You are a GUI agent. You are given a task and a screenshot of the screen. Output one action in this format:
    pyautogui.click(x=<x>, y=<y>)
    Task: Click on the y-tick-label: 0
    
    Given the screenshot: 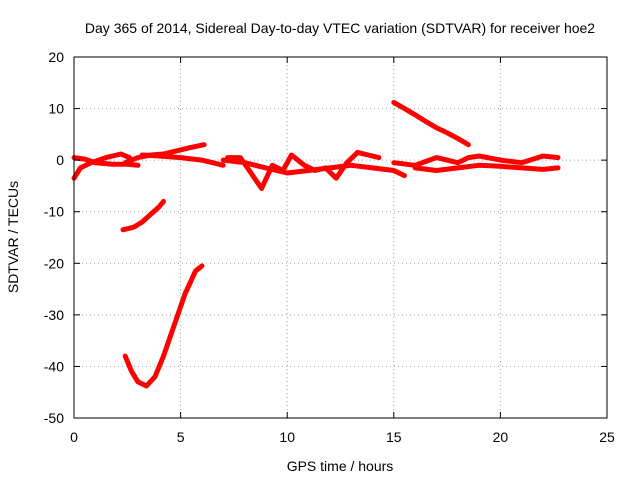 What is the action you would take?
    pyautogui.click(x=60, y=160)
    